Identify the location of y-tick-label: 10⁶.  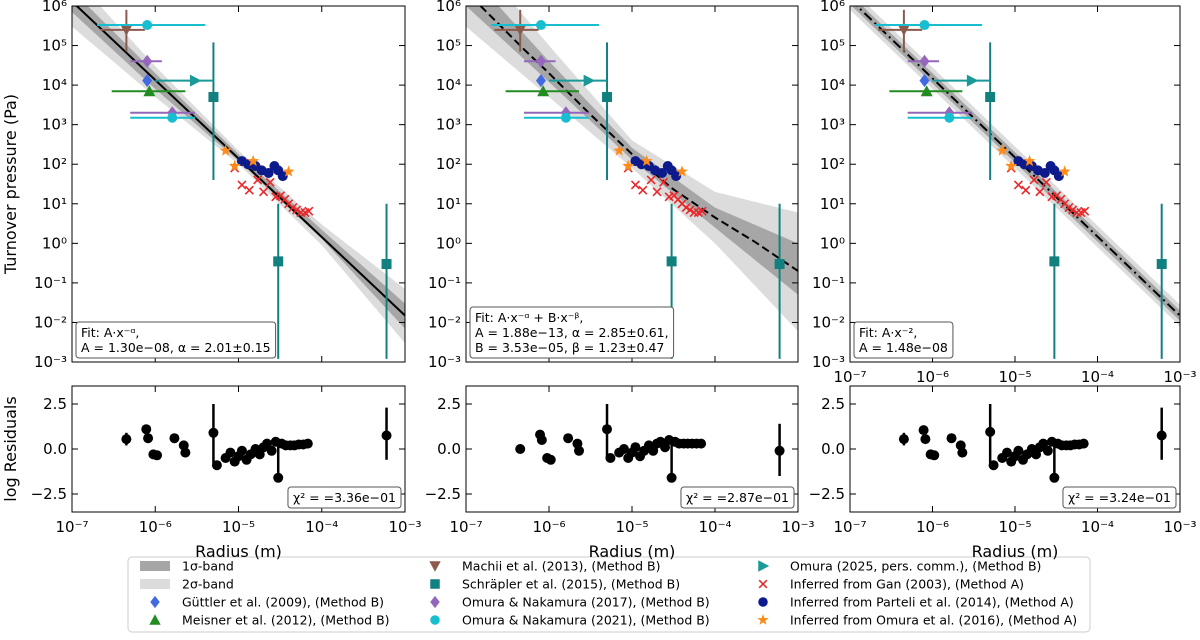
(448, 7).